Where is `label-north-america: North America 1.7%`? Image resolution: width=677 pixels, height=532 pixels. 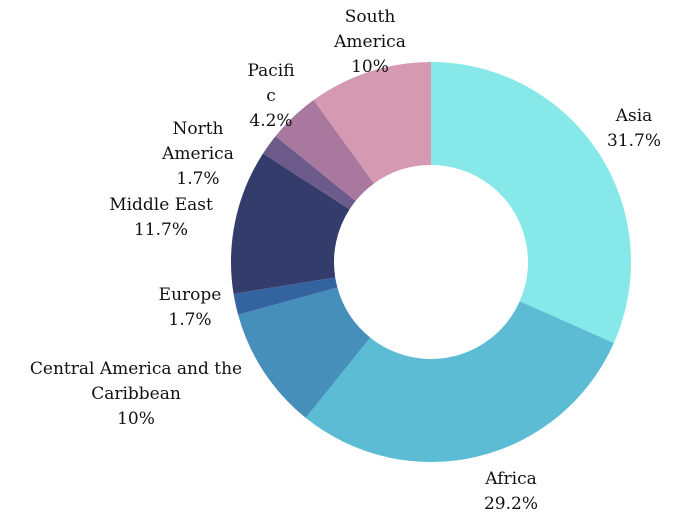 label-north-america: North America 1.7% is located at coordinates (197, 154).